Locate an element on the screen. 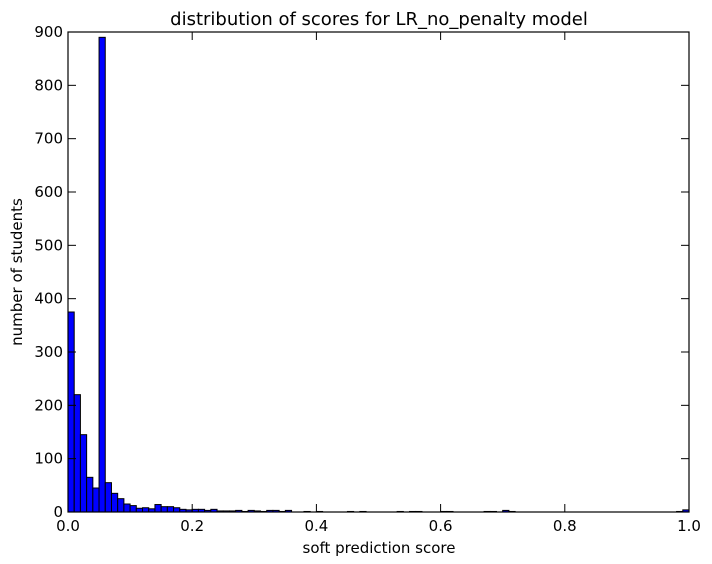 Image resolution: width=712 pixels, height=564 pixels. x-tick-label: 0.6 is located at coordinates (441, 526).